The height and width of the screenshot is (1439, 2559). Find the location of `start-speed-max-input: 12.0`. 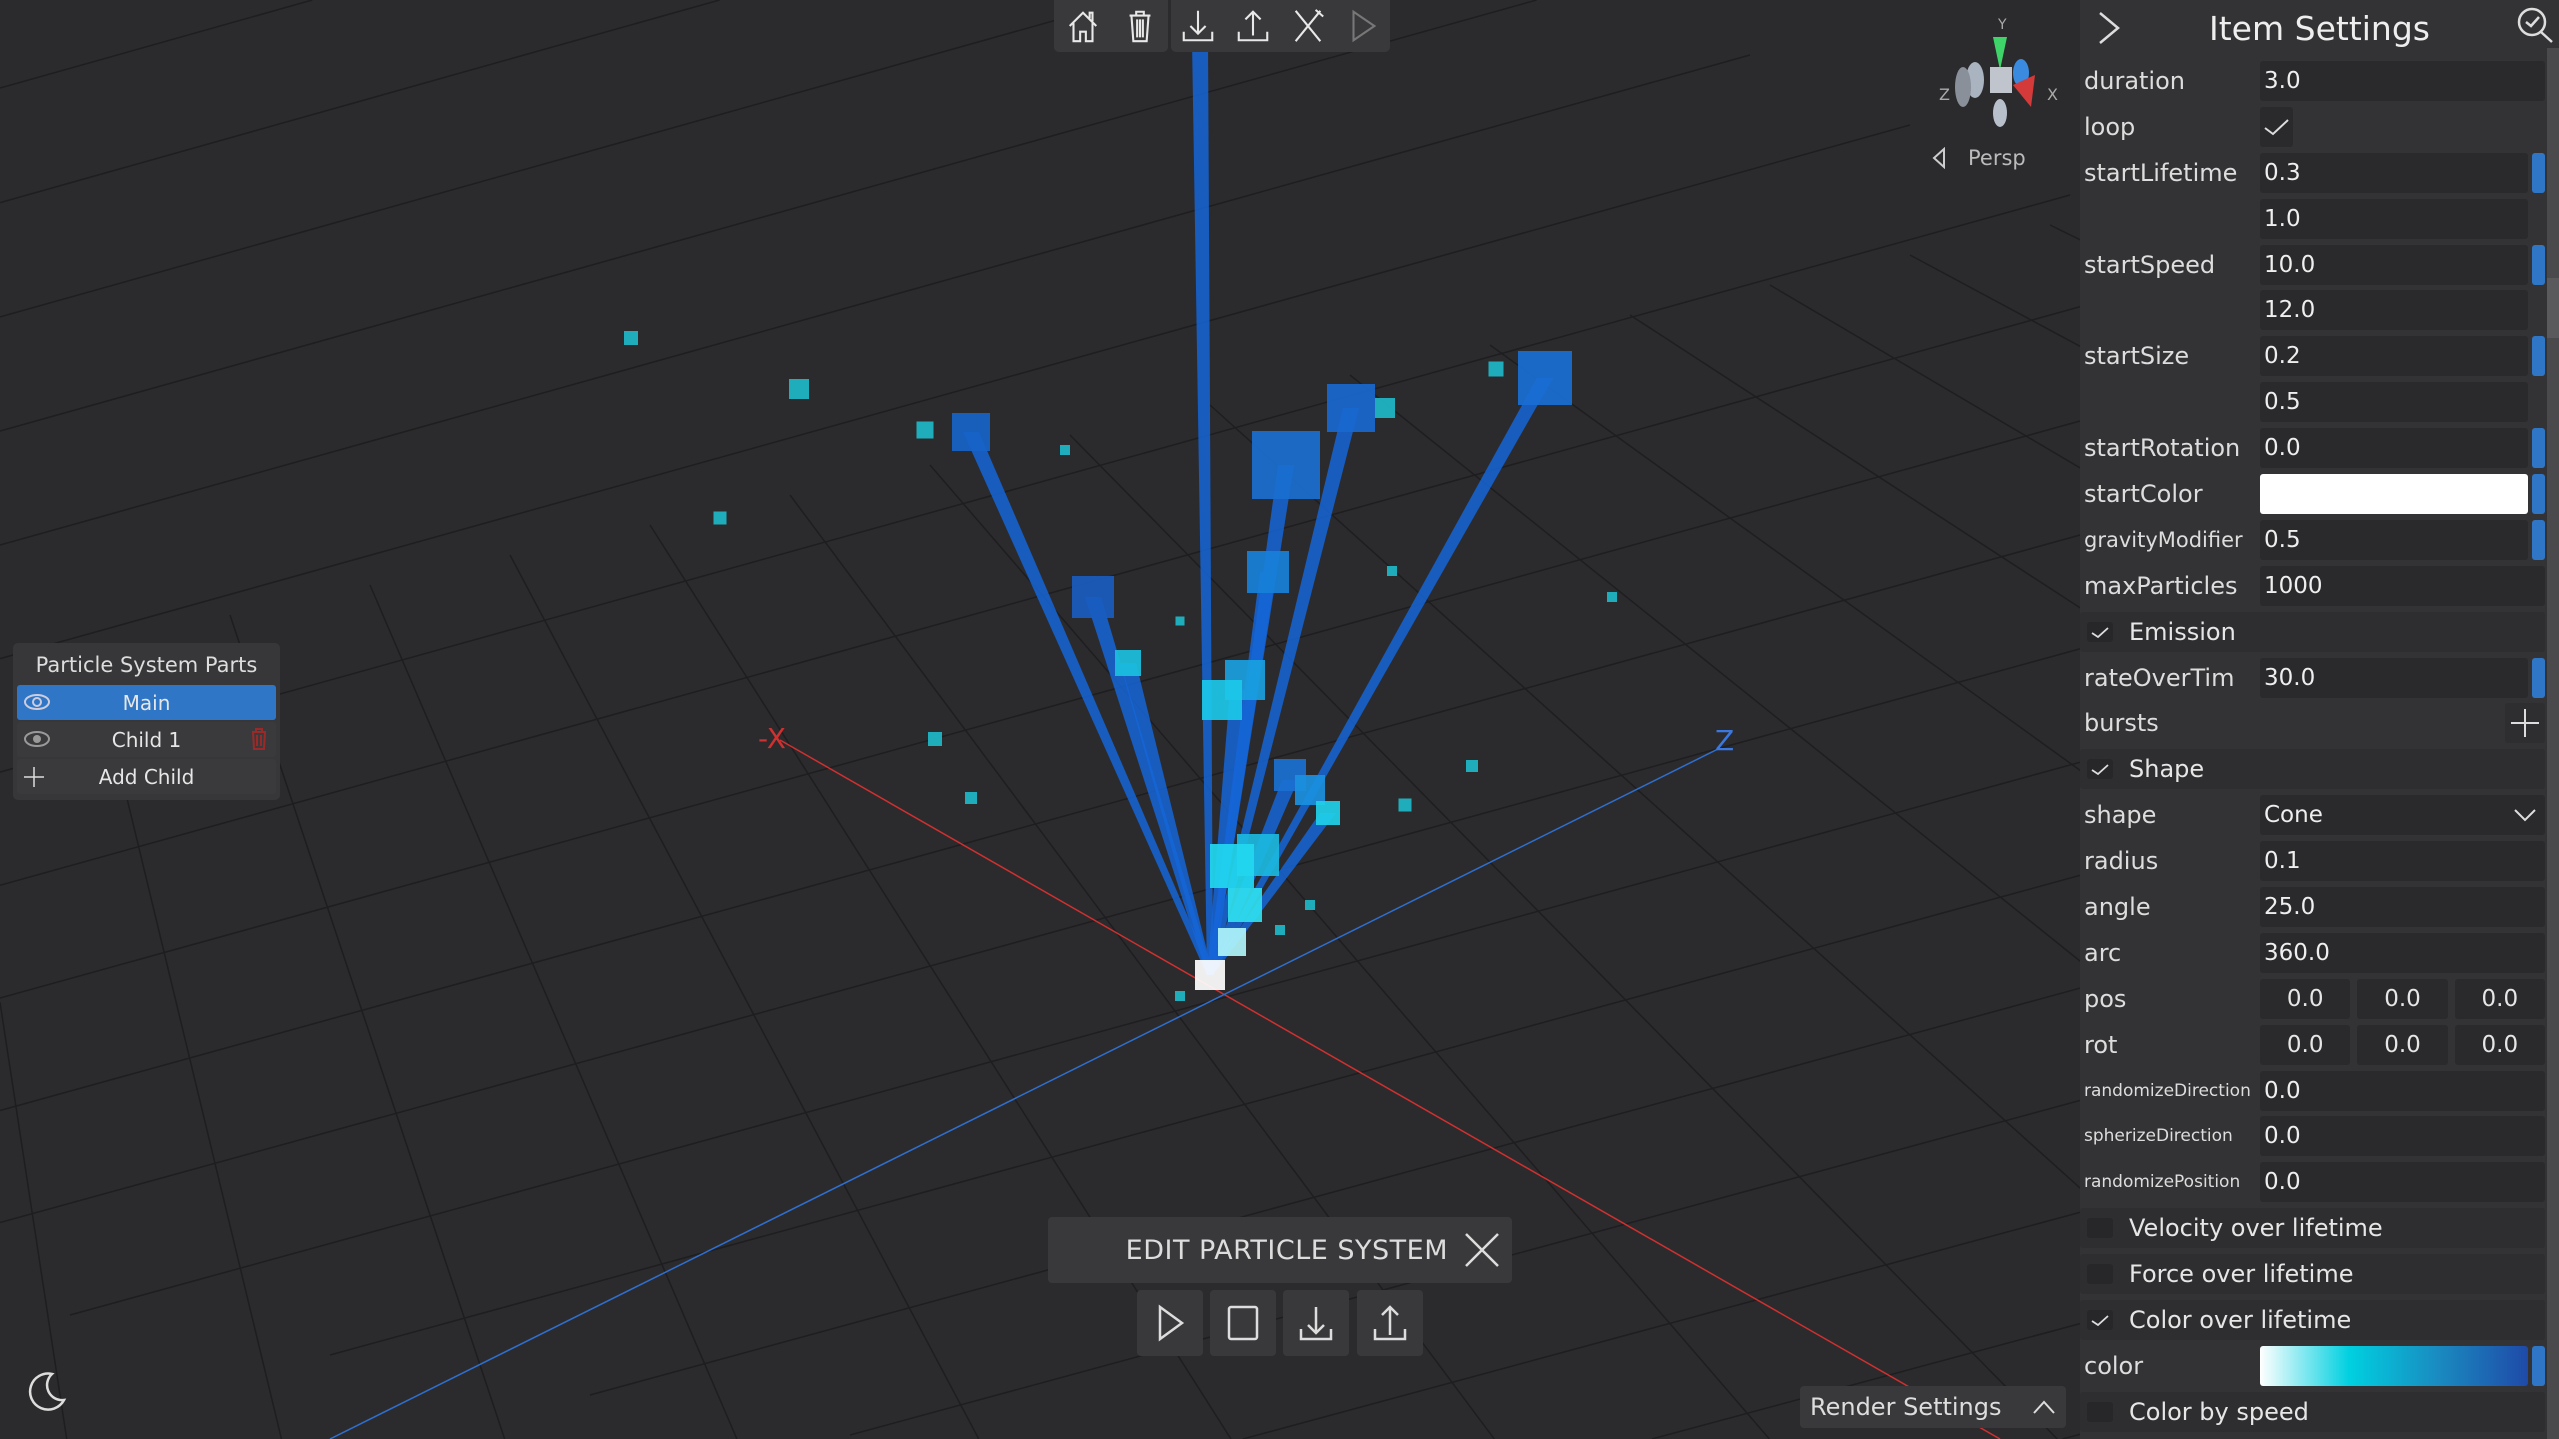

start-speed-max-input: 12.0 is located at coordinates (2394, 310).